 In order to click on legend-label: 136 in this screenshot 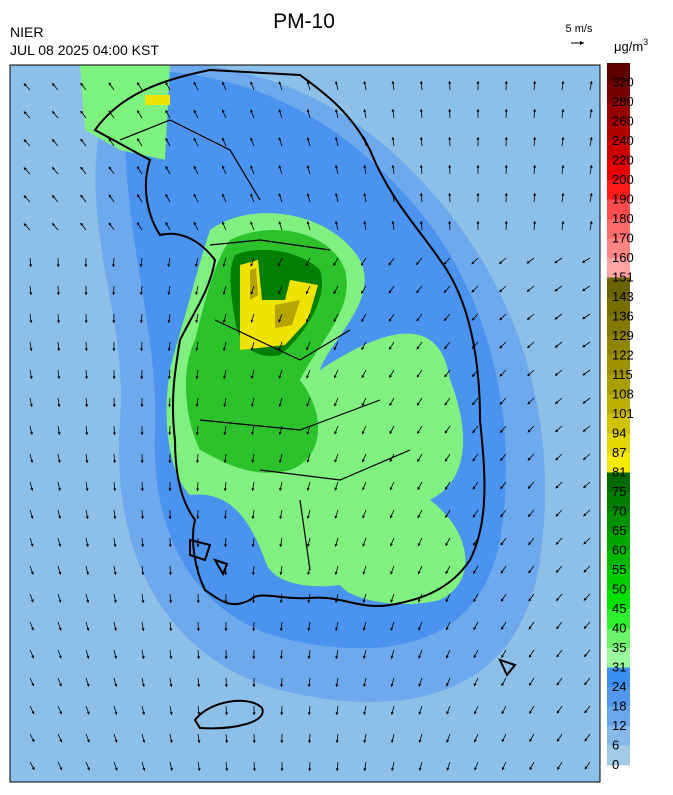, I will do `click(623, 316)`.